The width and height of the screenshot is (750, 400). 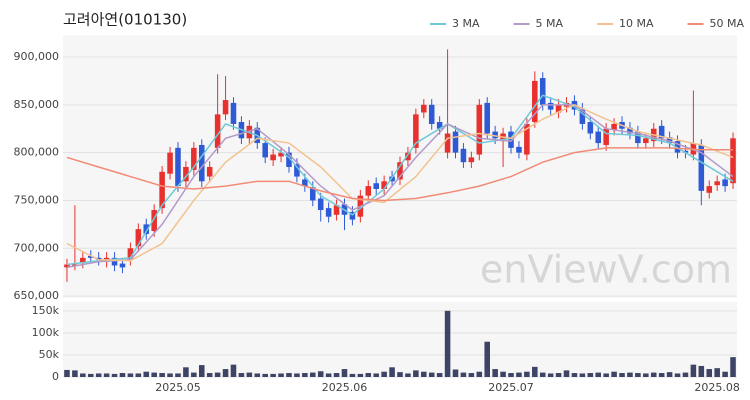 What do you see at coordinates (345, 387) in the screenshot?
I see `x-tick-label: 2025.06` at bounding box center [345, 387].